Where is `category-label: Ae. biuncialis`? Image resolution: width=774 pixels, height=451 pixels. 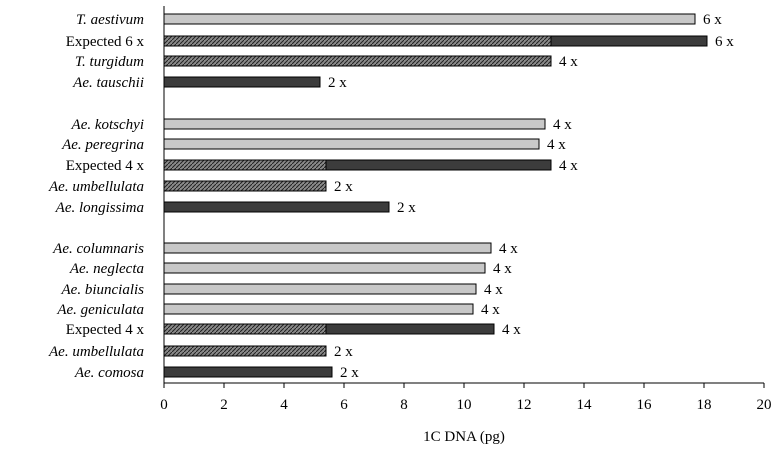
category-label: Ae. biuncialis is located at coordinates (103, 290).